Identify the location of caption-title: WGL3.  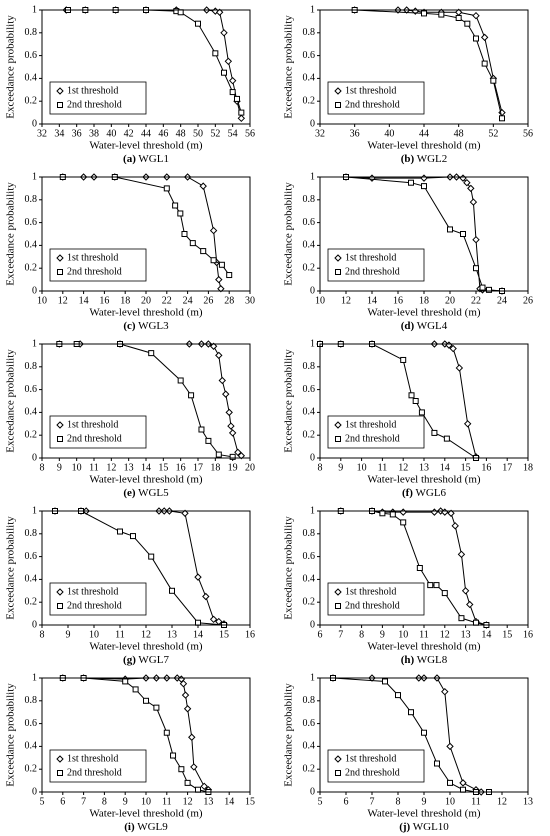
(153, 326).